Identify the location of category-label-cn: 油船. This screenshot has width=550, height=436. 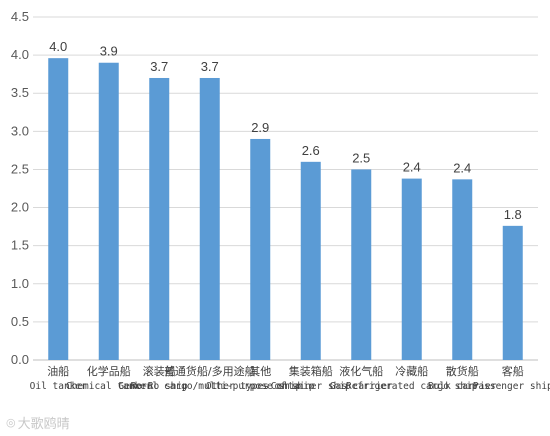
(58, 371).